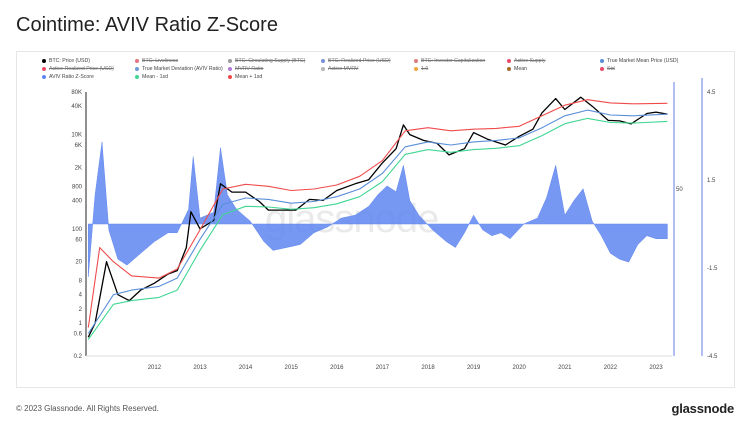 The height and width of the screenshot is (432, 750). I want to click on y-tick-label: 80K, so click(76, 93).